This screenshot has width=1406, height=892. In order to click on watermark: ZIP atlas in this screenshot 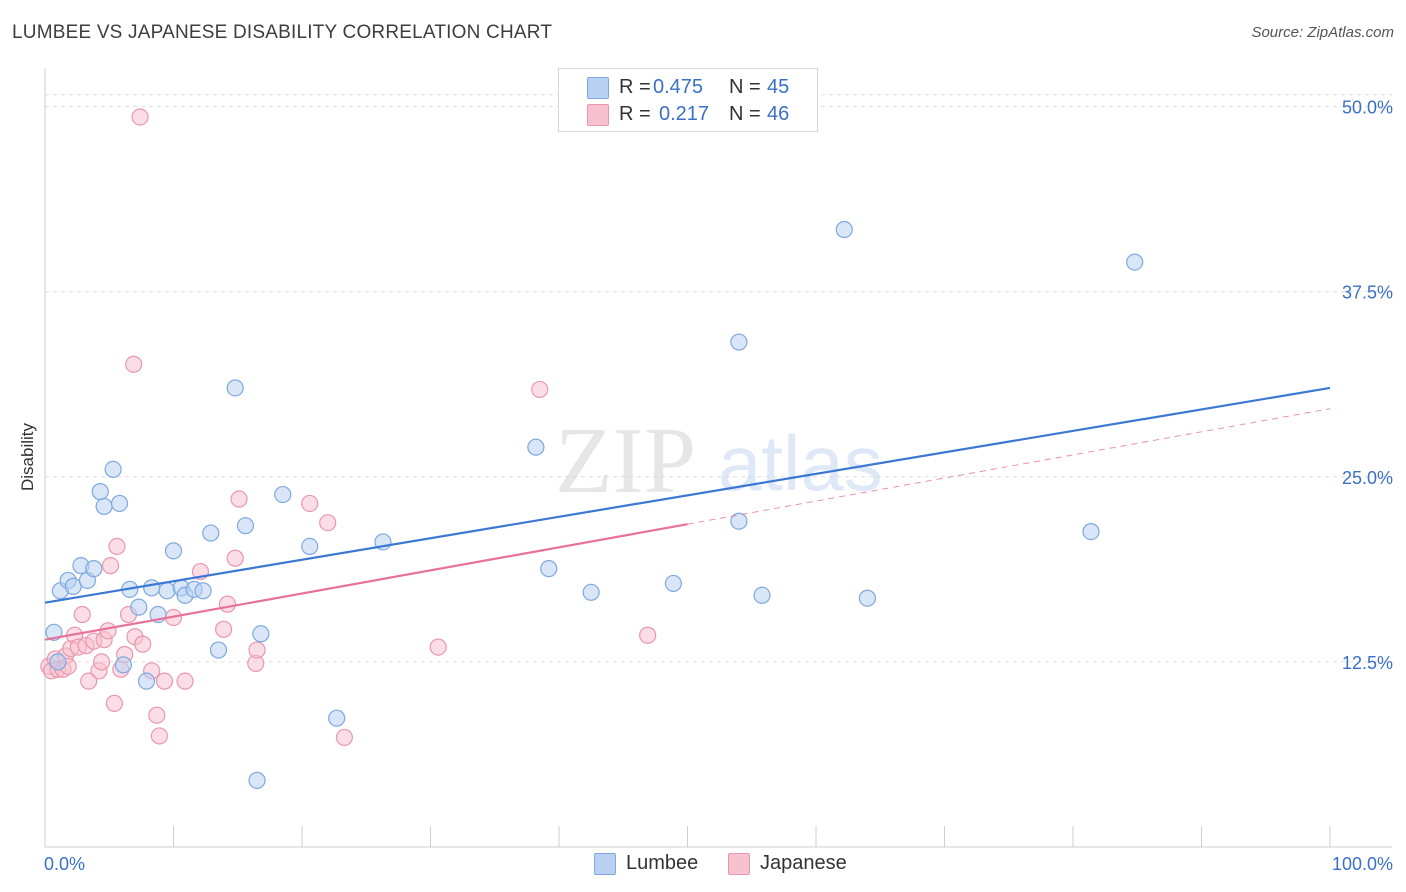, I will do `click(719, 461)`.